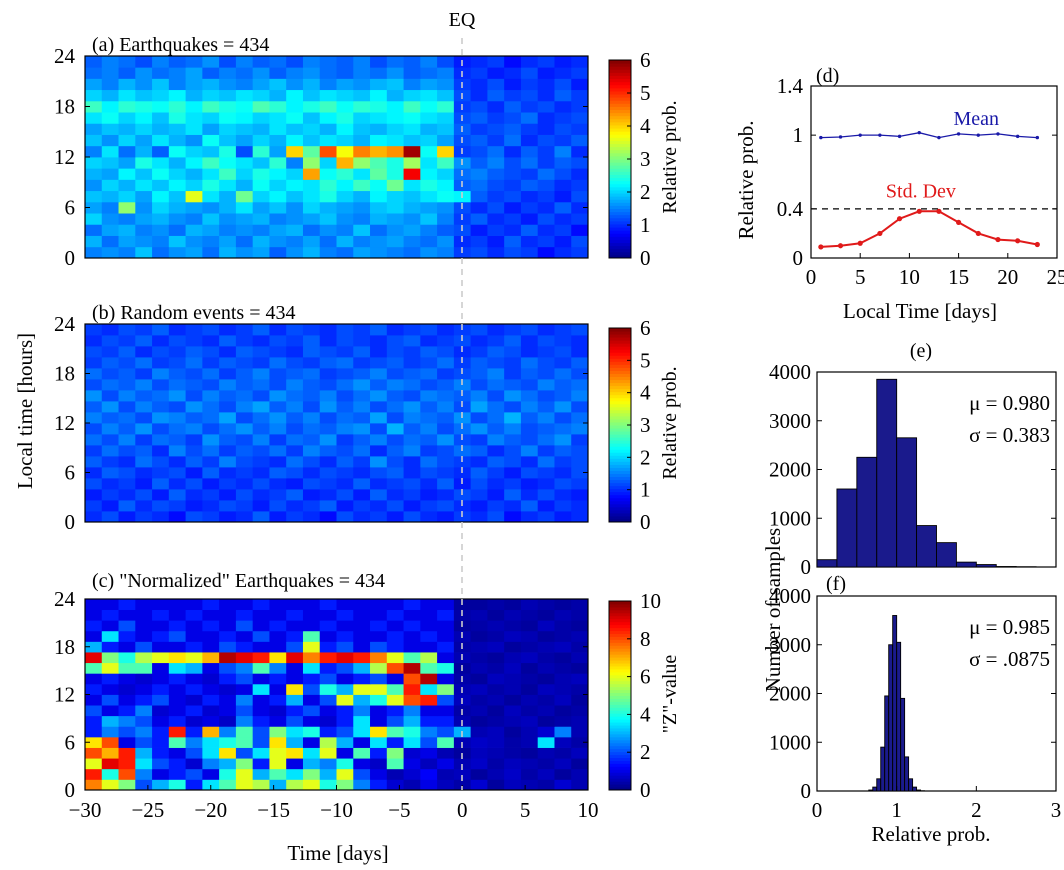 The width and height of the screenshot is (1064, 870). I want to click on y-tick-label: 12, so click(64, 695).